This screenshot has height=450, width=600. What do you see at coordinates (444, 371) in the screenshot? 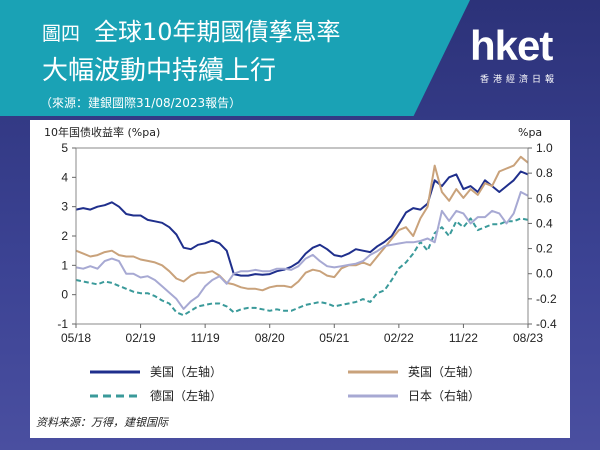
I see `legend-label-uk: 英国（左轴）` at bounding box center [444, 371].